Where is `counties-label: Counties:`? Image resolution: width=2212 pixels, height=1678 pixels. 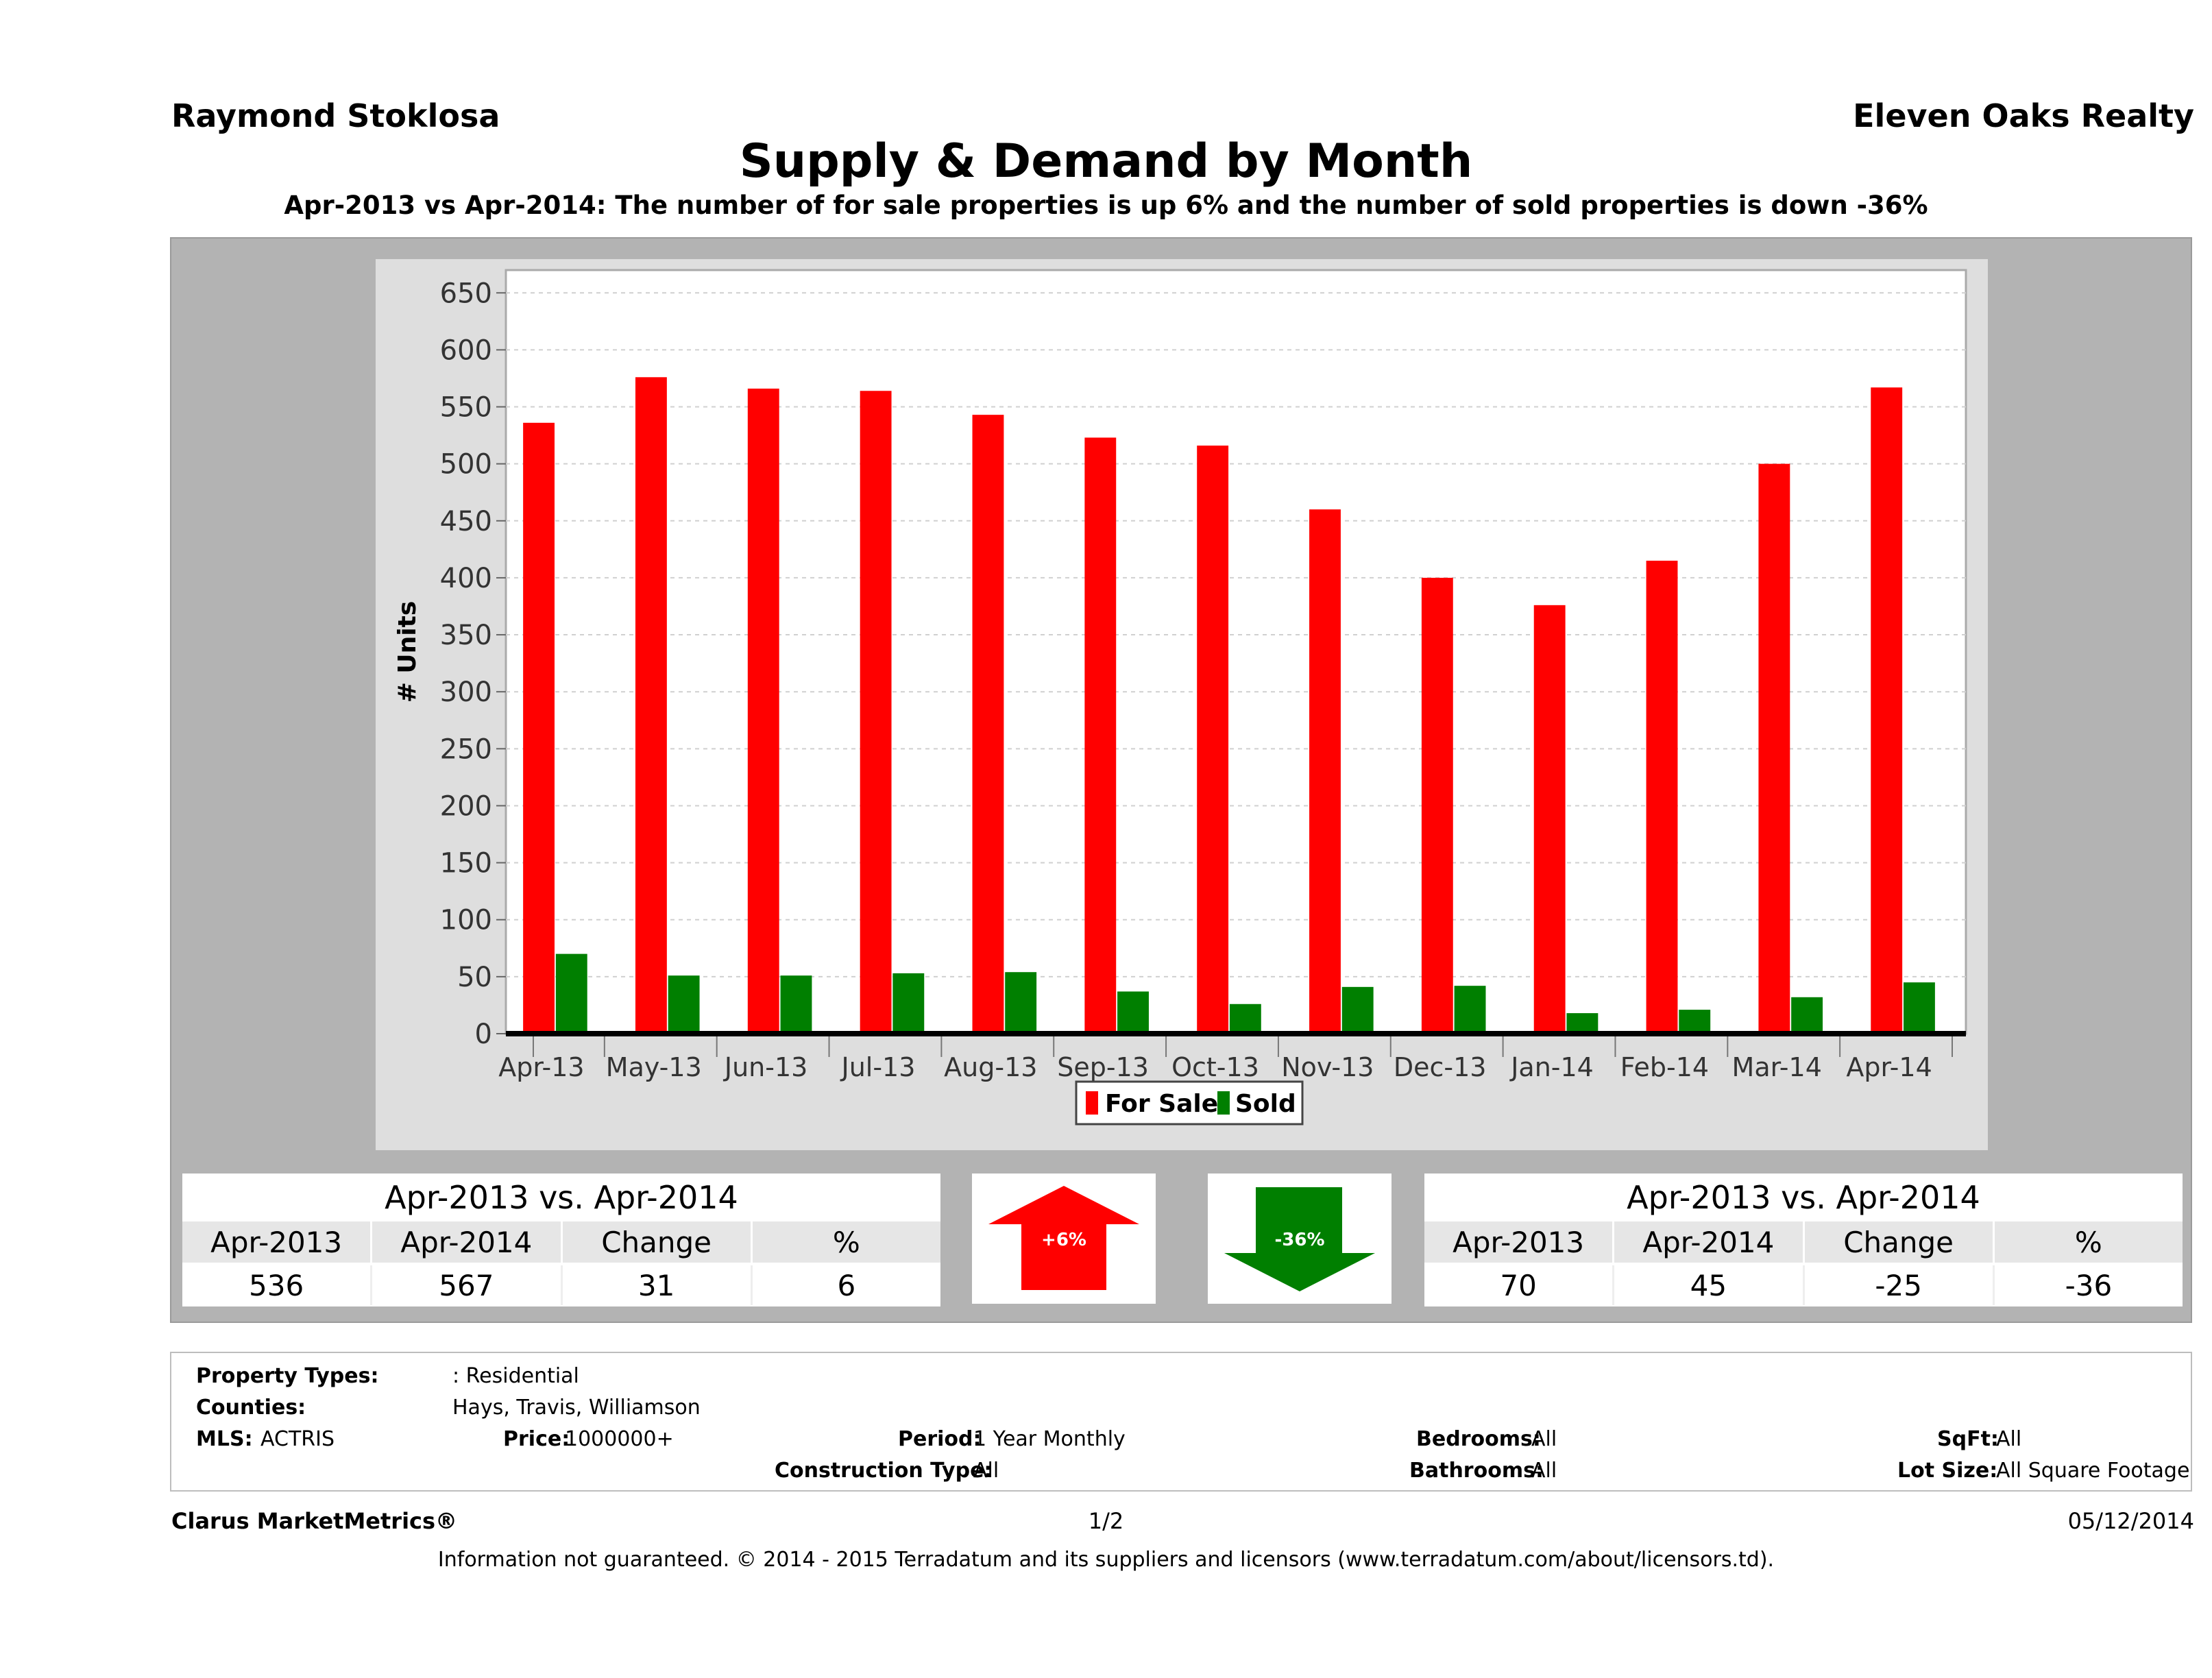
counties-label: Counties: is located at coordinates (251, 1408).